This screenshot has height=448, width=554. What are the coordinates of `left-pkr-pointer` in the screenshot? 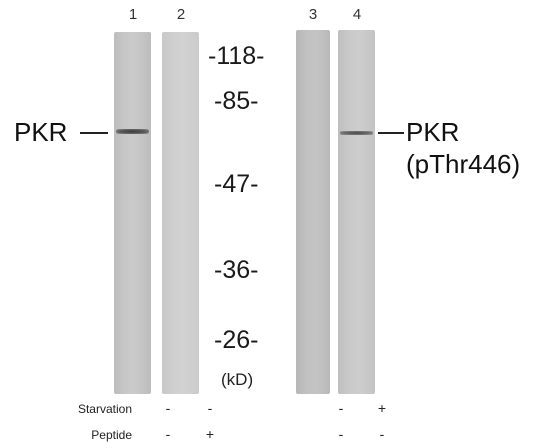 It's located at (94, 133).